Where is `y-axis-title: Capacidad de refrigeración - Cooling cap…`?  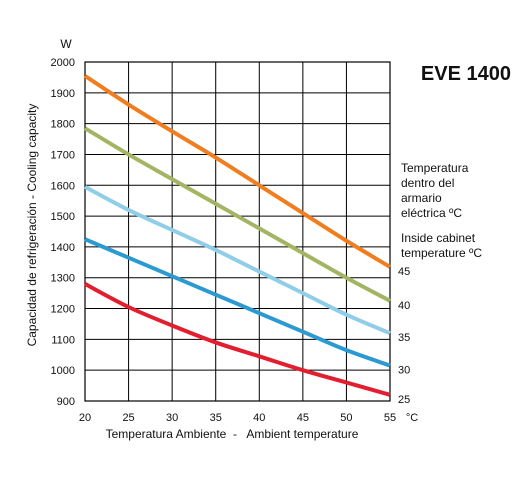 y-axis-title: Capacidad de refrigeración - Cooling cap… is located at coordinates (32, 225).